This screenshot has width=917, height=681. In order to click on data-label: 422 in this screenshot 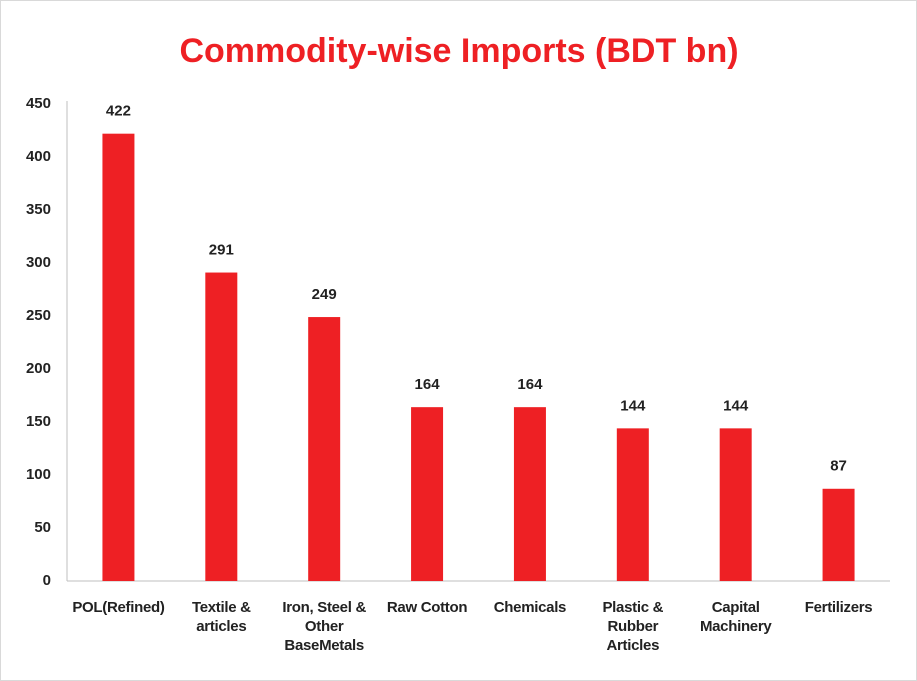, I will do `click(118, 111)`.